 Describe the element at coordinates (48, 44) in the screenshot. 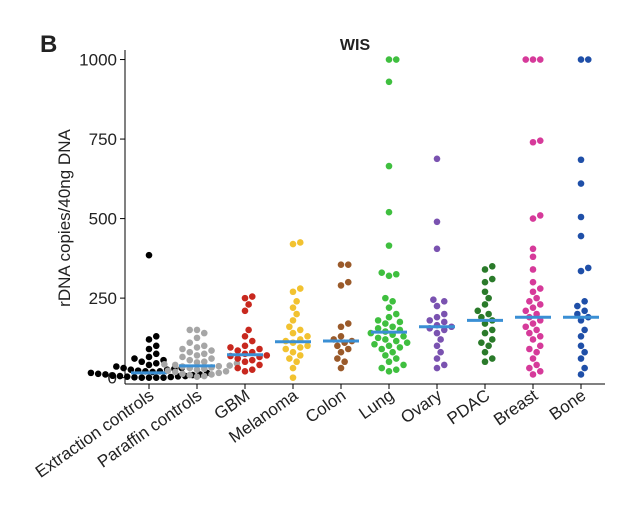

I see `panel-label: B` at that location.